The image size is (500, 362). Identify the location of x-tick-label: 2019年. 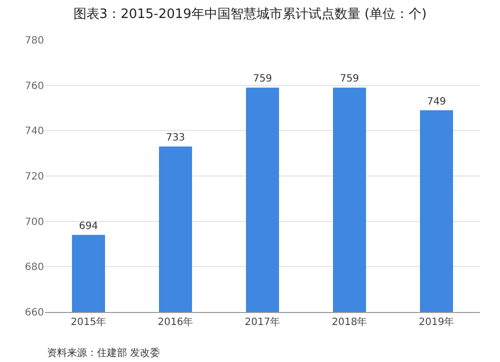
(436, 322).